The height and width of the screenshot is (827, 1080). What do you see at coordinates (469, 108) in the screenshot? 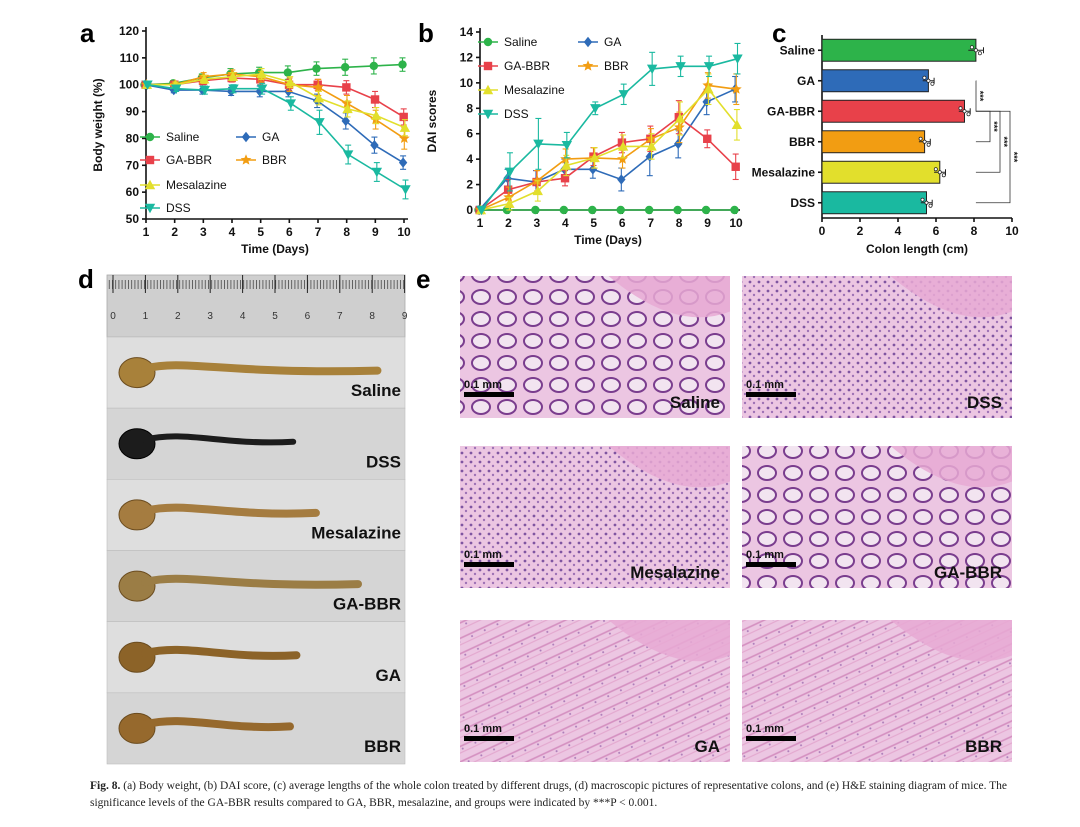
I see `y-tick-label: 8` at bounding box center [469, 108].